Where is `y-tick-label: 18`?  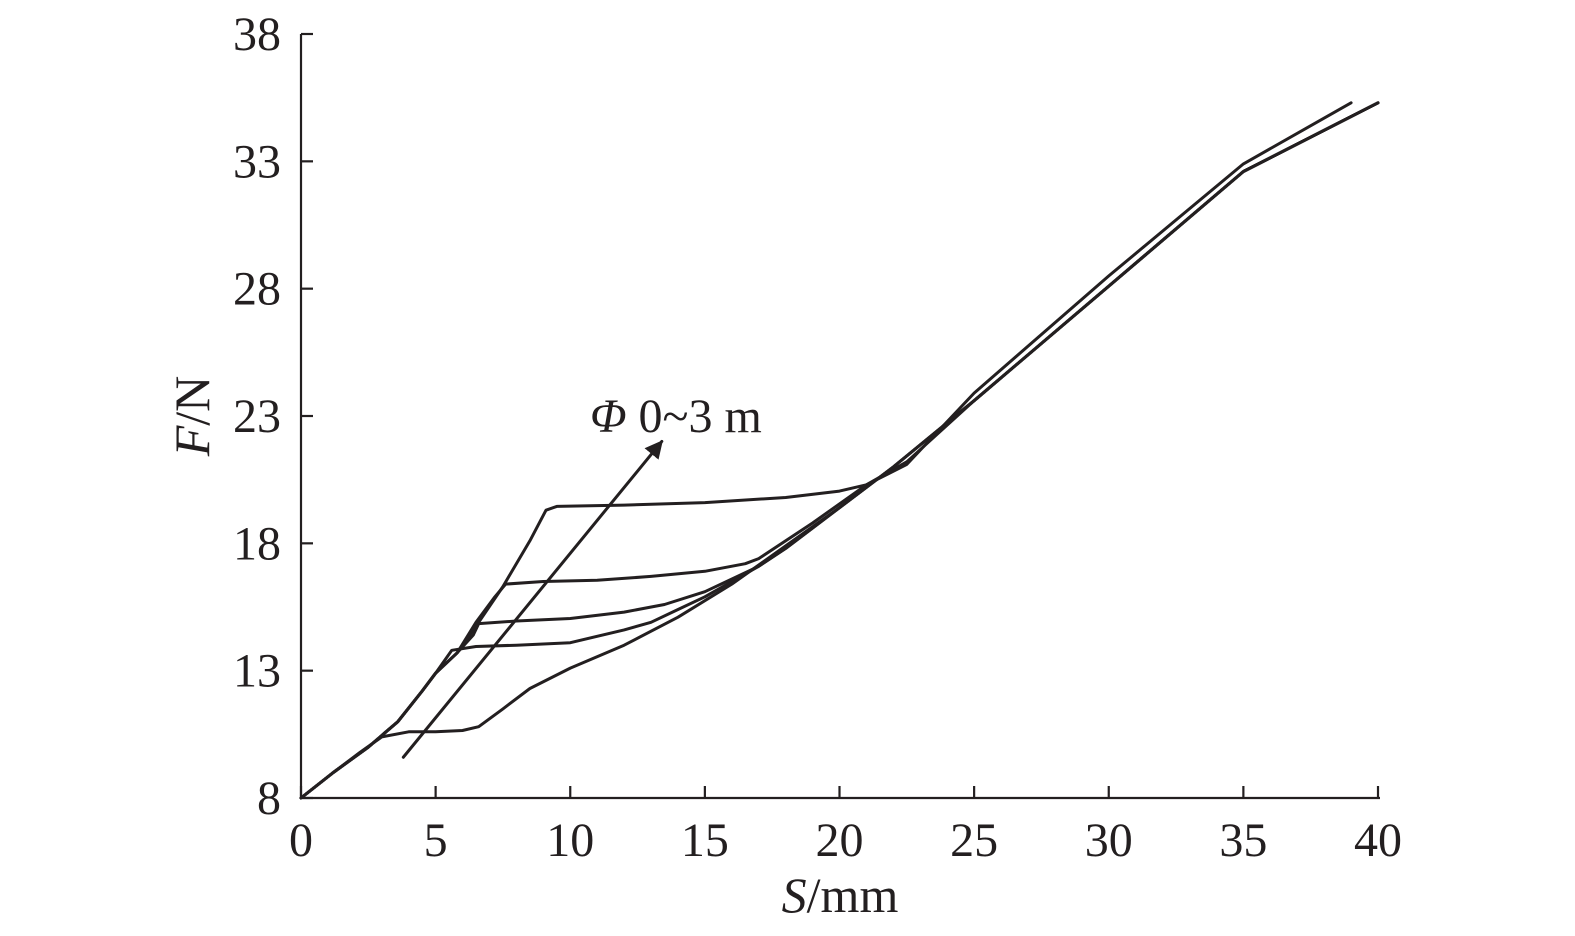
y-tick-label: 18 is located at coordinates (257, 543).